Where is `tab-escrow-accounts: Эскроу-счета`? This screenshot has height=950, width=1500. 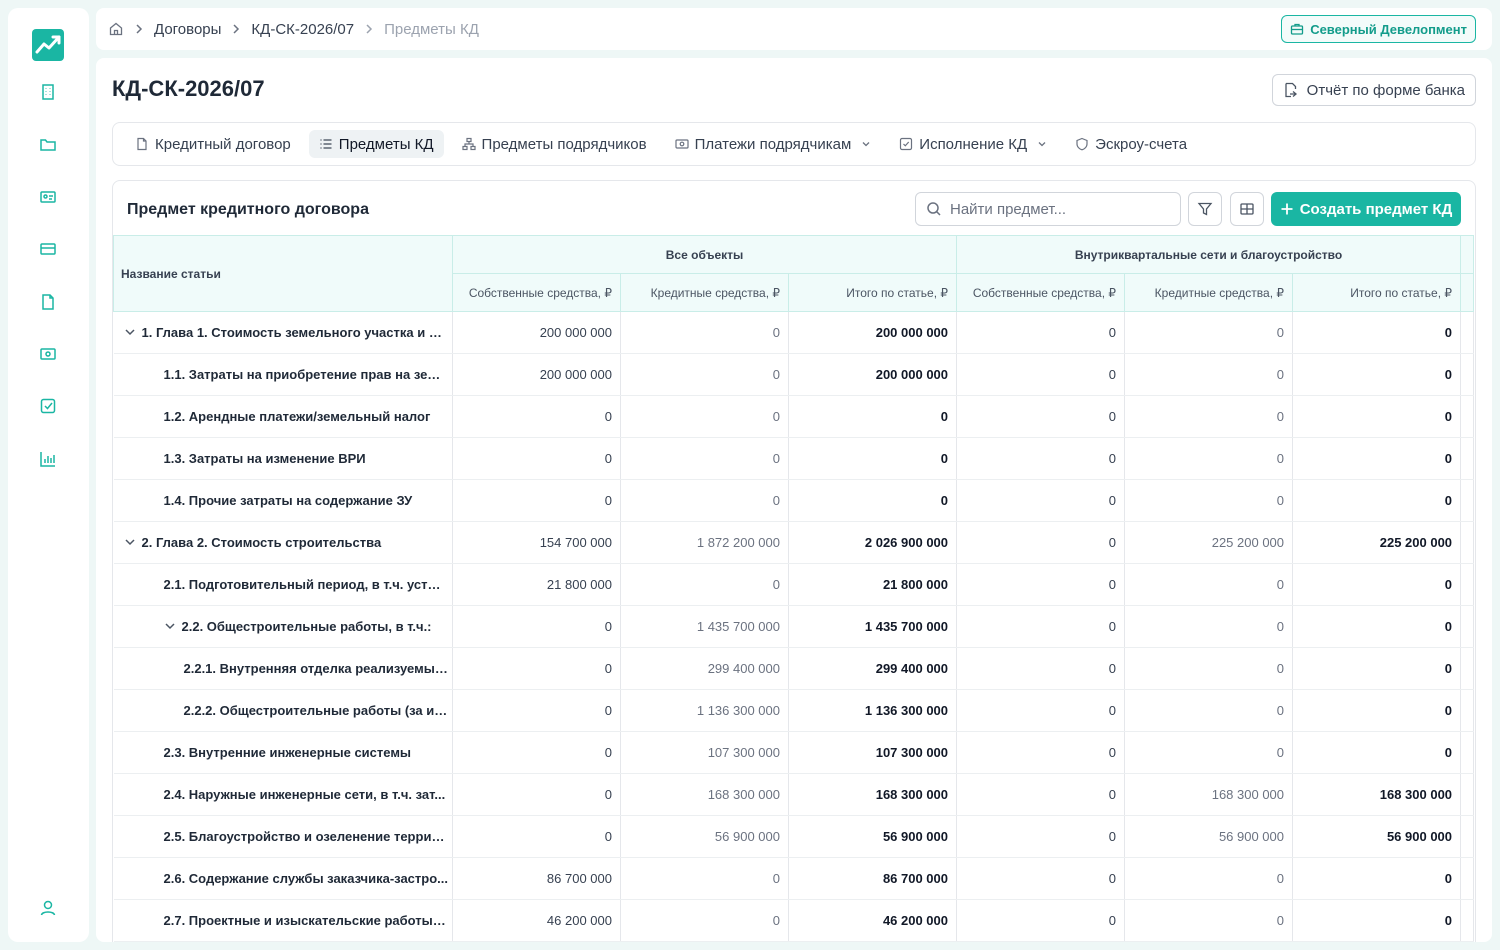
tab-escrow-accounts: Эскроу-счета is located at coordinates (1131, 144).